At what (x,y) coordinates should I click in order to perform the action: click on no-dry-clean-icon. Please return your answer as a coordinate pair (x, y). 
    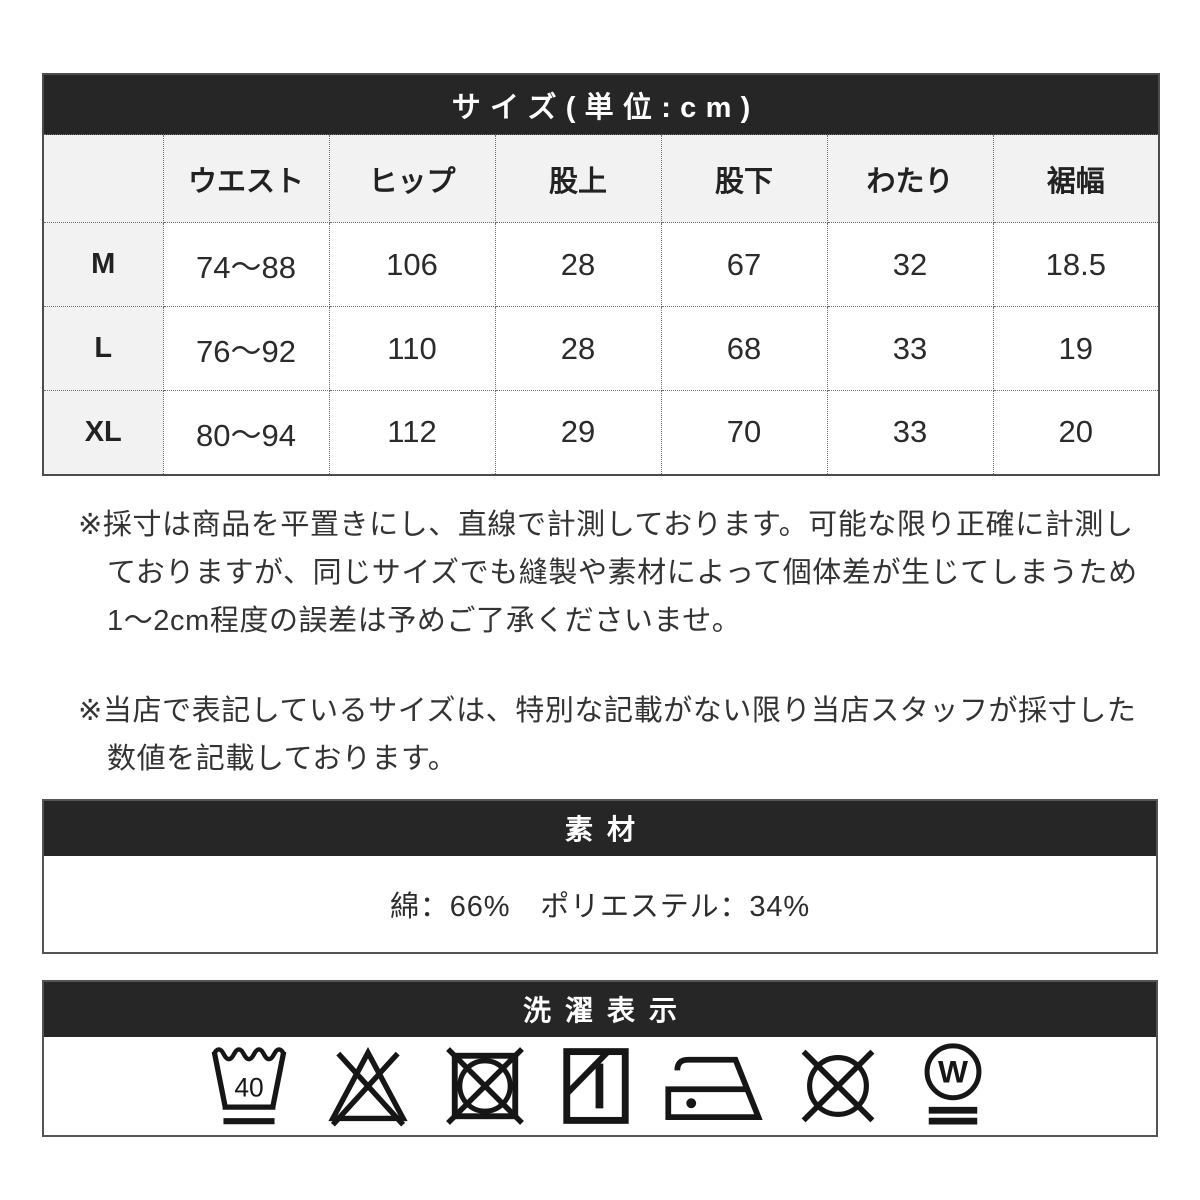
    Looking at the image, I should click on (838, 1085).